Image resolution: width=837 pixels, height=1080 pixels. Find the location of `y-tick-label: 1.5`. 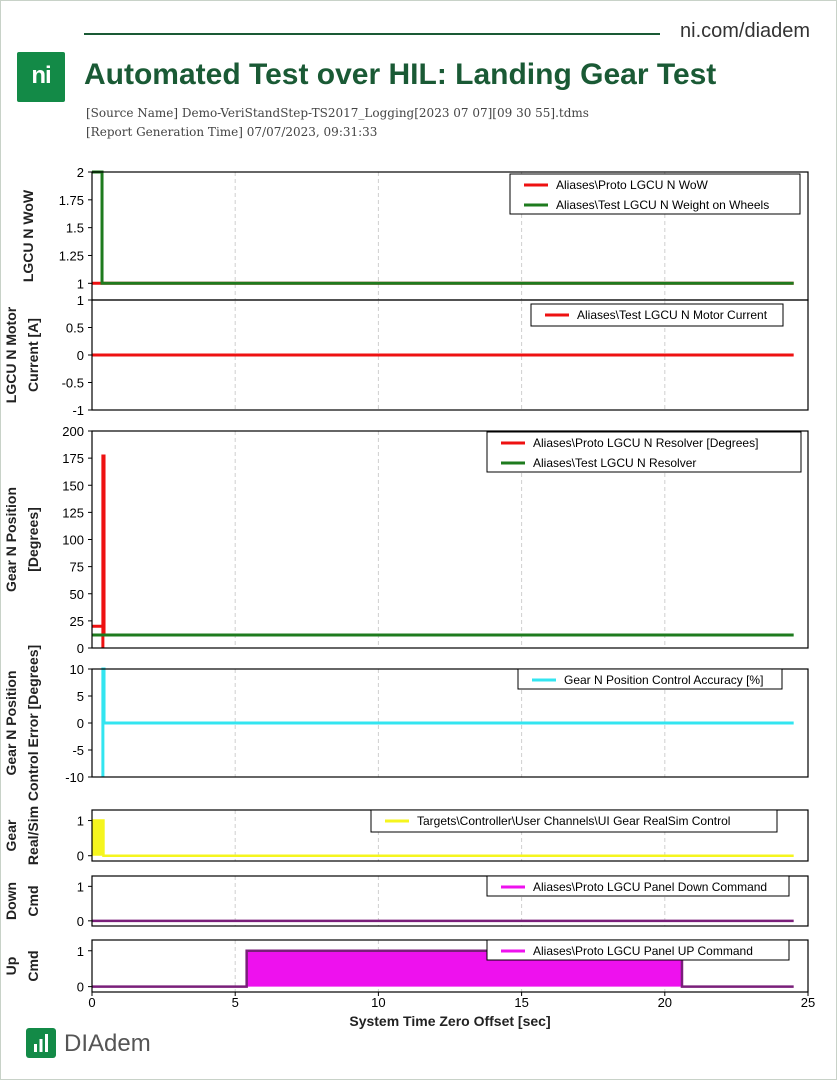

y-tick-label: 1.5 is located at coordinates (75, 228).